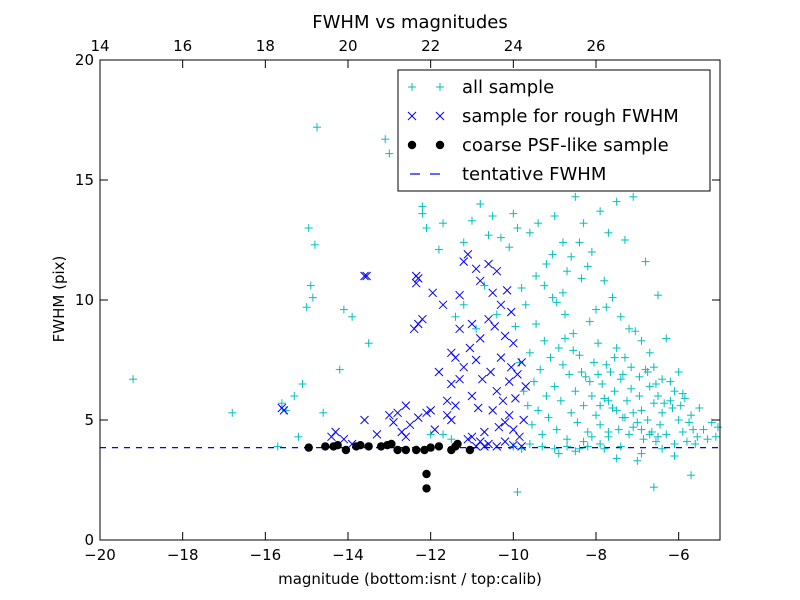 This screenshot has width=800, height=600. Describe the element at coordinates (348, 555) in the screenshot. I see `x-tick-label: −14` at that location.